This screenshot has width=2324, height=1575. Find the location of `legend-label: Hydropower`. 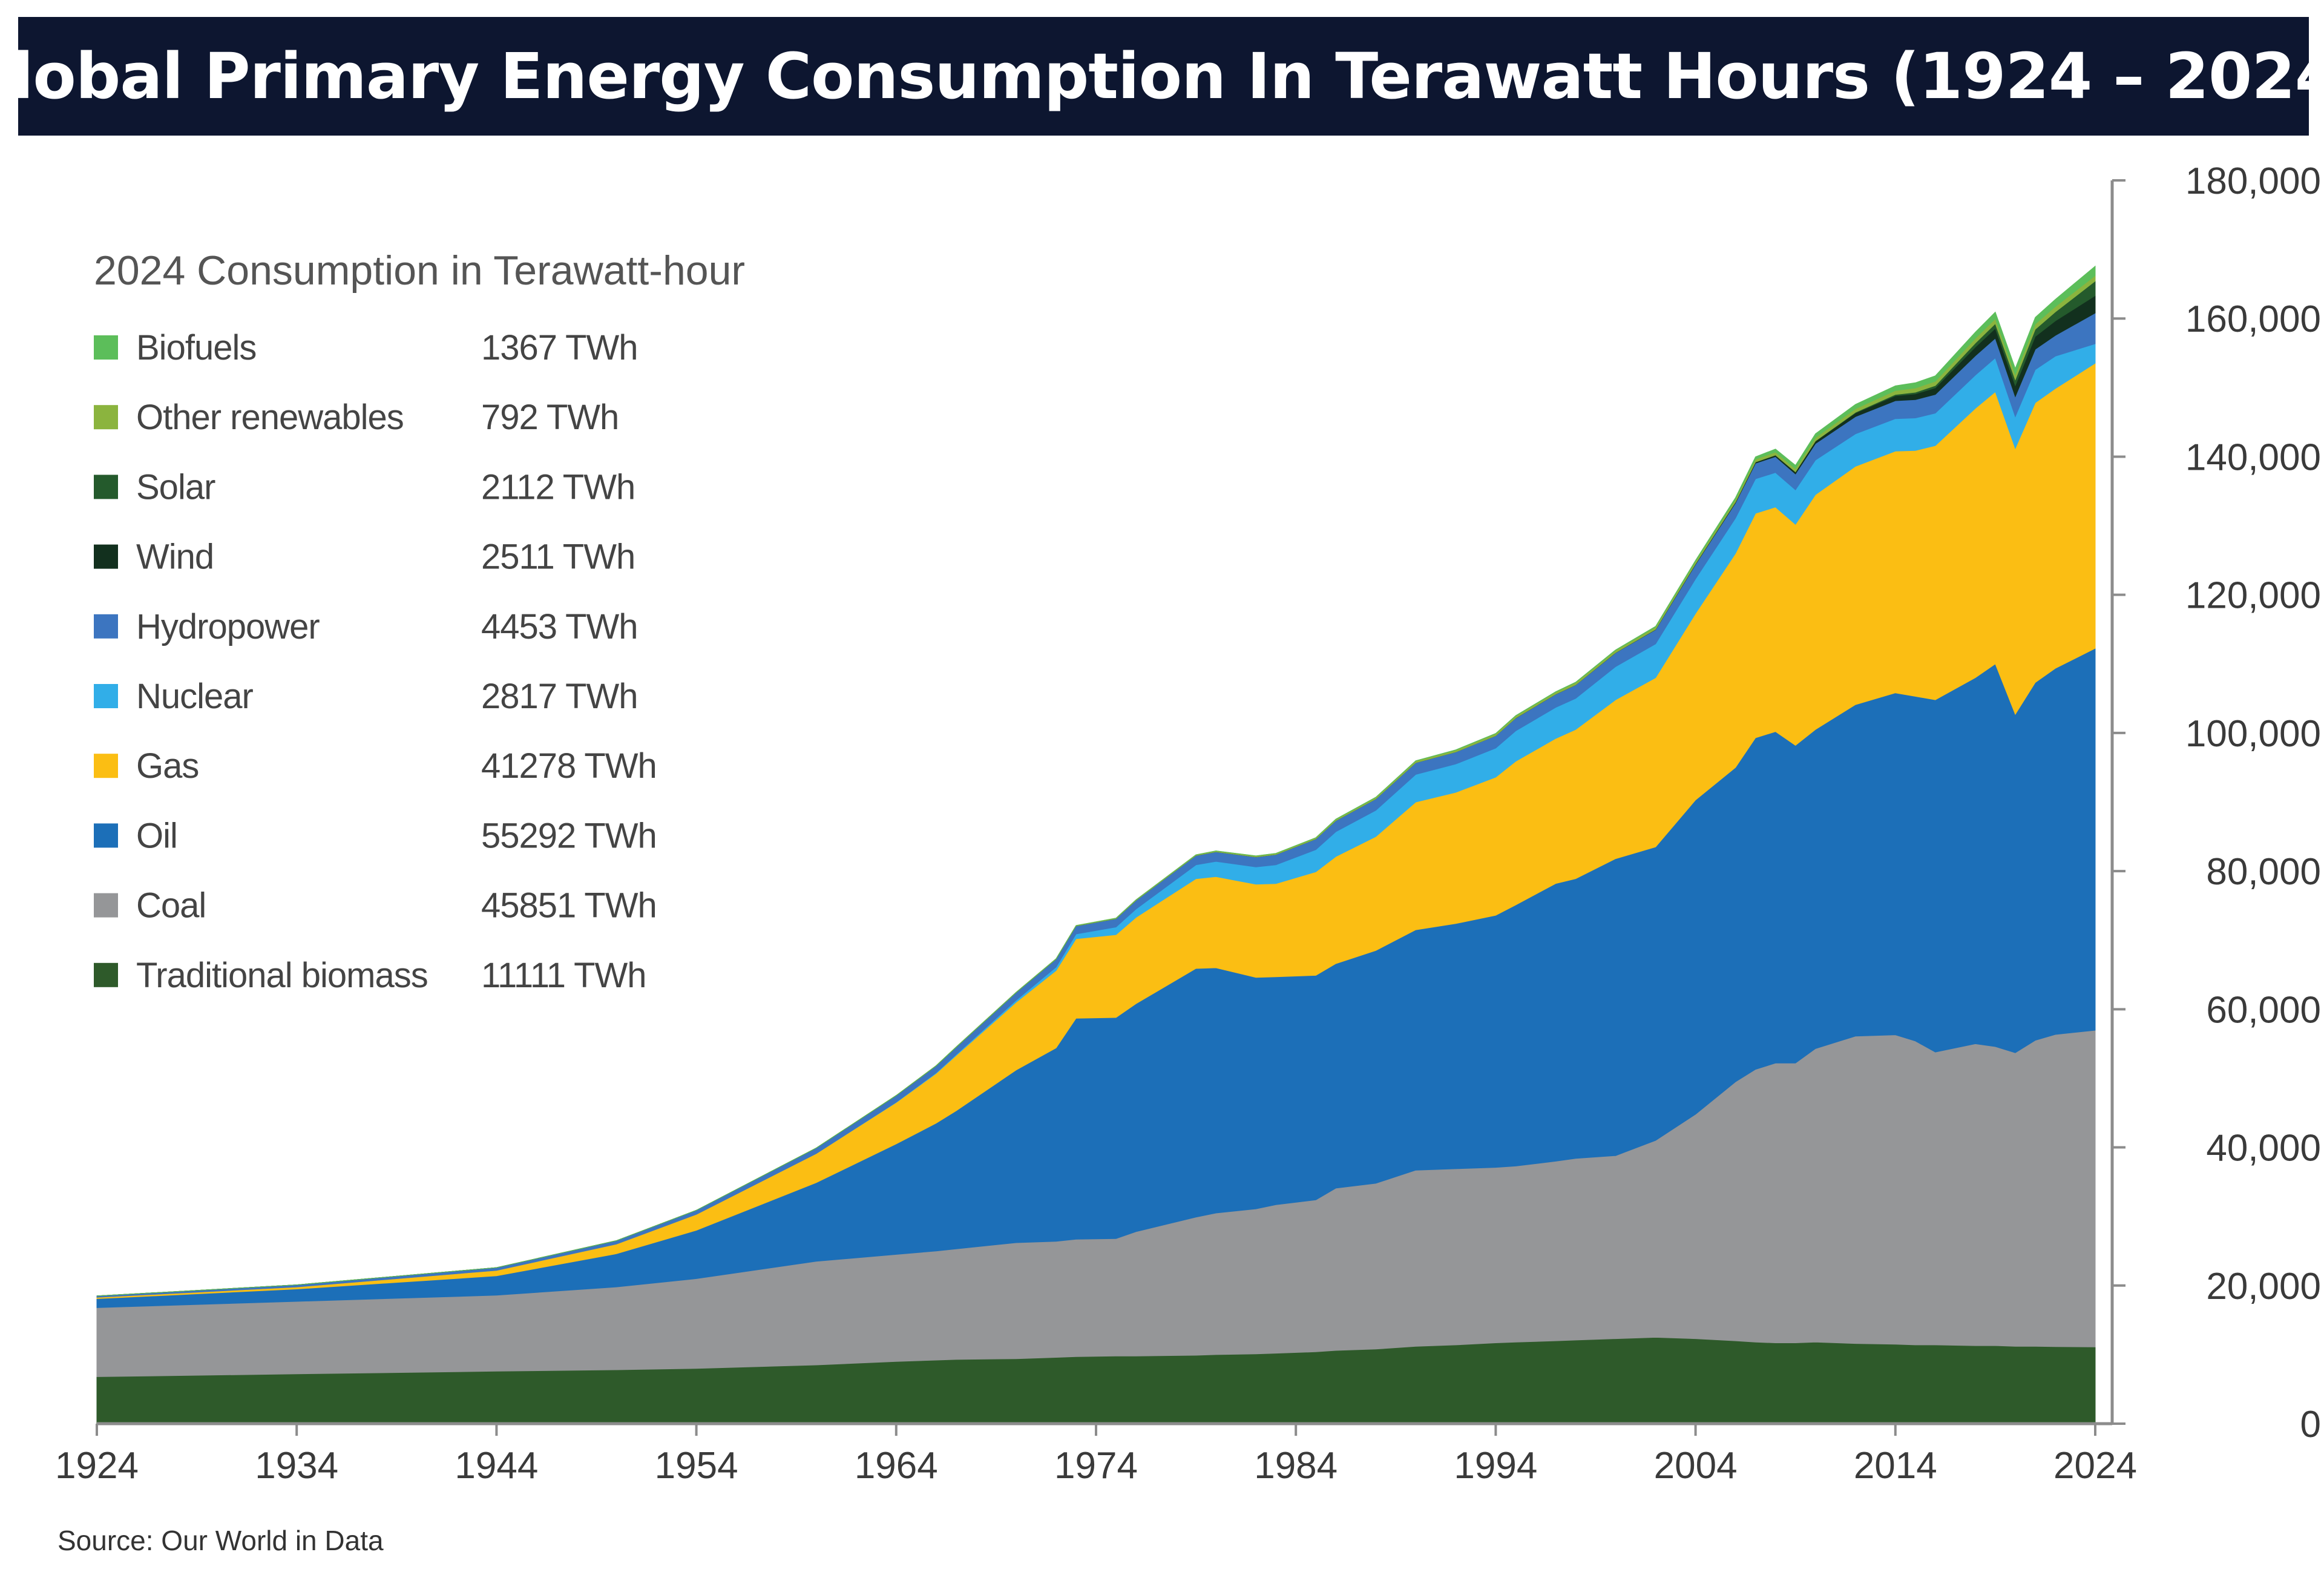

legend-label: Hydropower is located at coordinates (228, 626).